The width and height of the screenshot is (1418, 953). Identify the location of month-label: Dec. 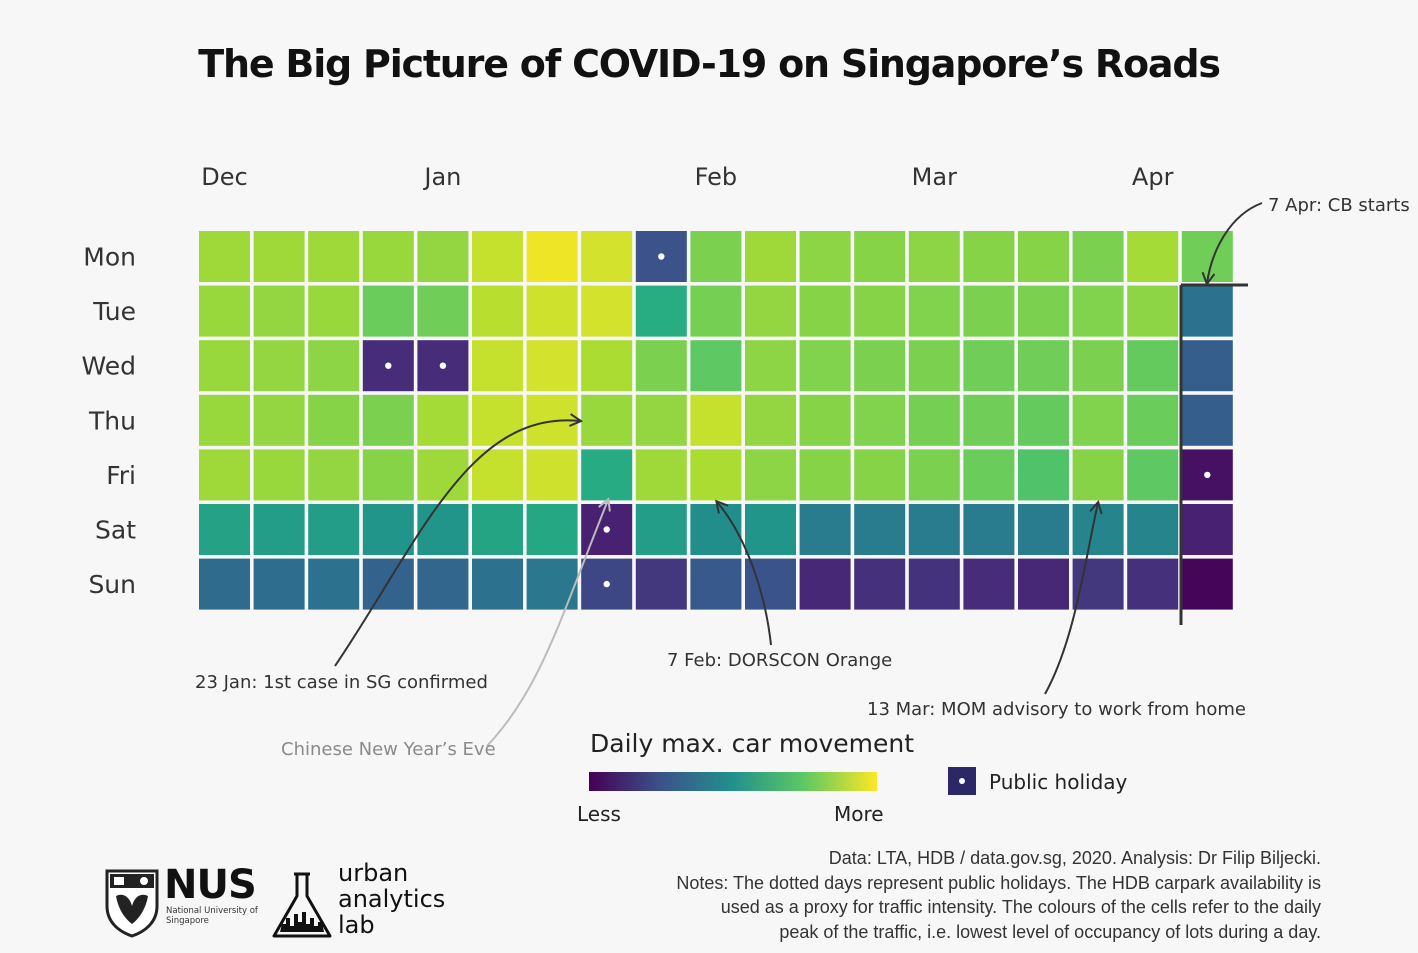
(224, 177).